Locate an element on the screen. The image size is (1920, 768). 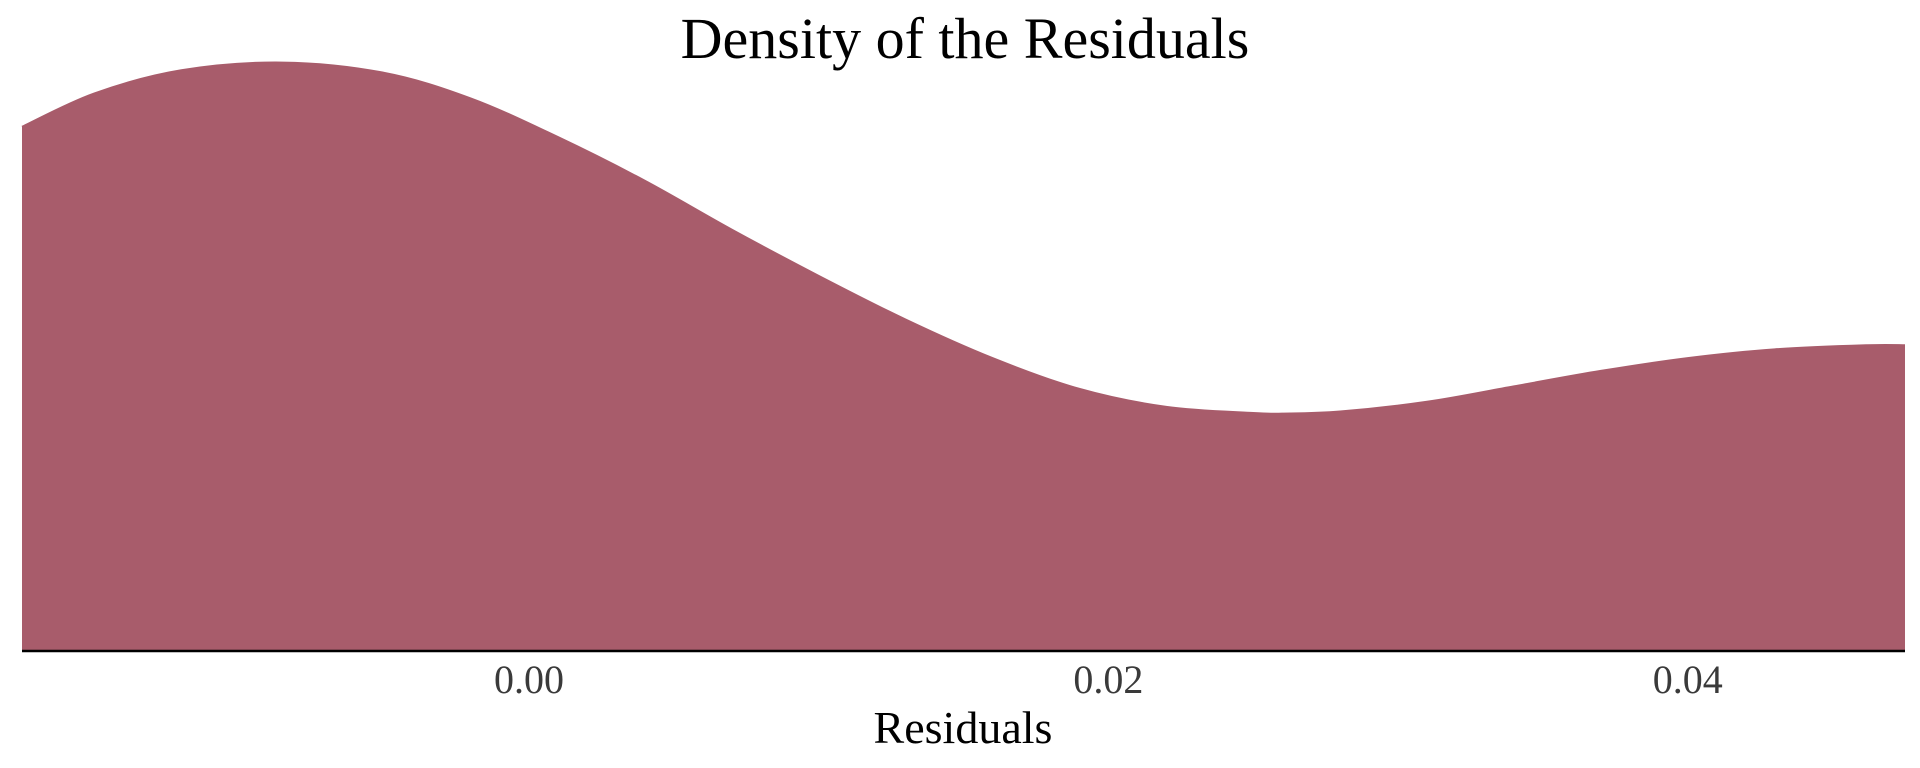
chart-title: Density of the Residuals is located at coordinates (965, 38).